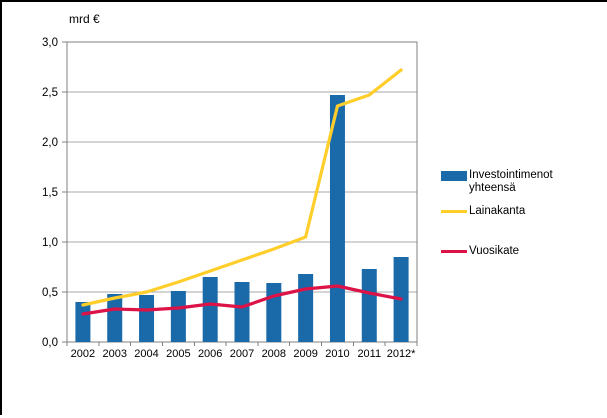  What do you see at coordinates (114, 354) in the screenshot?
I see `x-axis-label: 2003` at bounding box center [114, 354].